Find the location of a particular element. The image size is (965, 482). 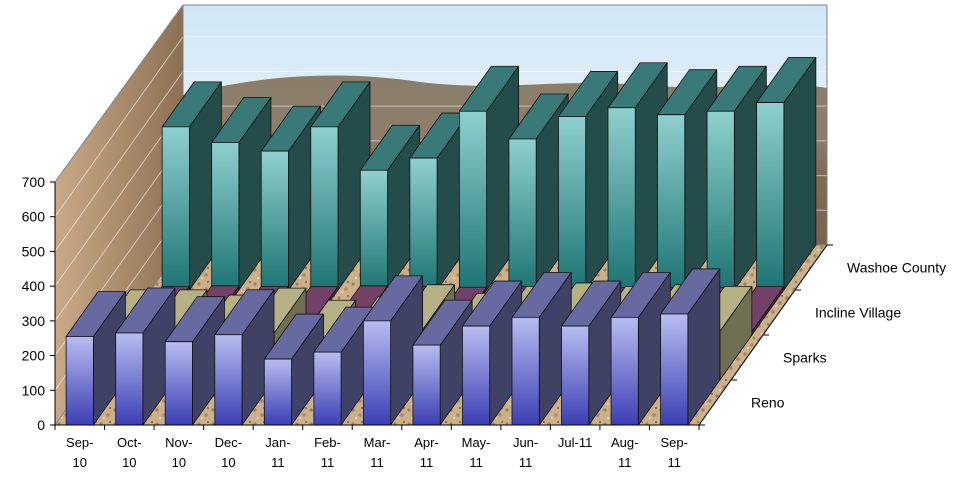

y-tick-label: 200 is located at coordinates (34, 356).